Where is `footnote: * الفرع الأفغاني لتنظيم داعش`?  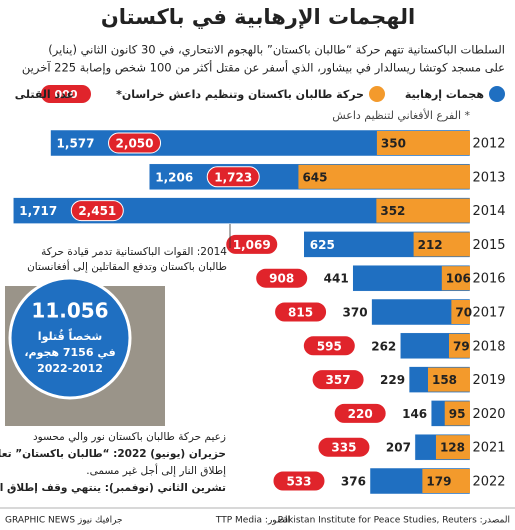 footnote: * الفرع الأفغاني لتنظيم داعش is located at coordinates (401, 115).